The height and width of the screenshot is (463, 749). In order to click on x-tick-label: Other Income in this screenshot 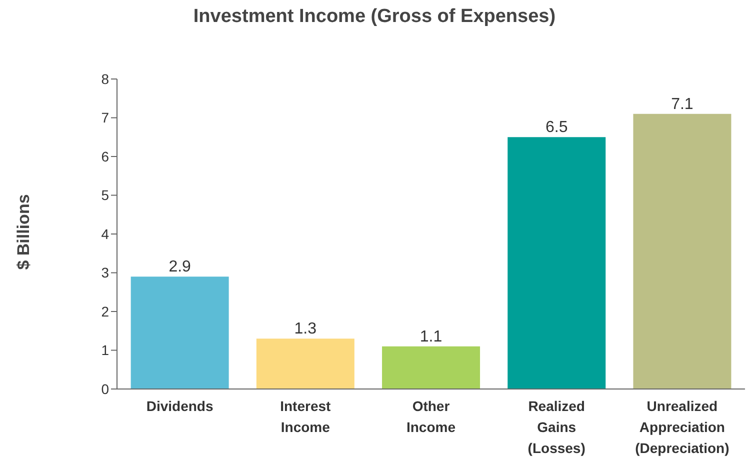, I will do `click(431, 416)`.